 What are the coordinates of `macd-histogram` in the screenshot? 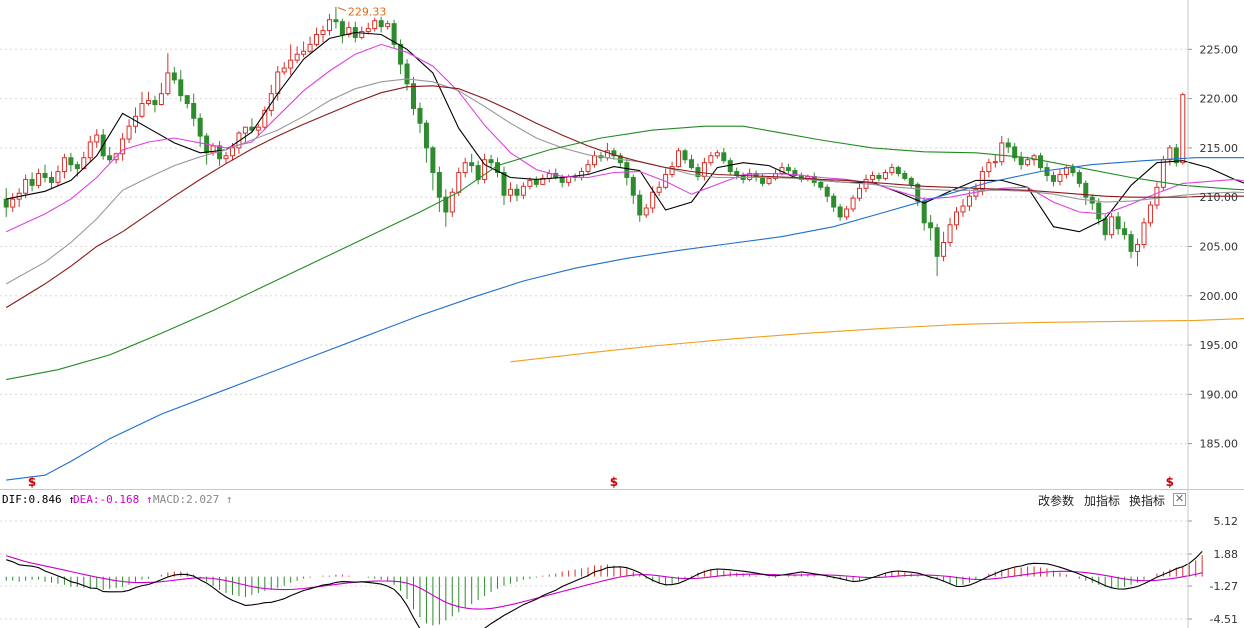 It's located at (604, 589).